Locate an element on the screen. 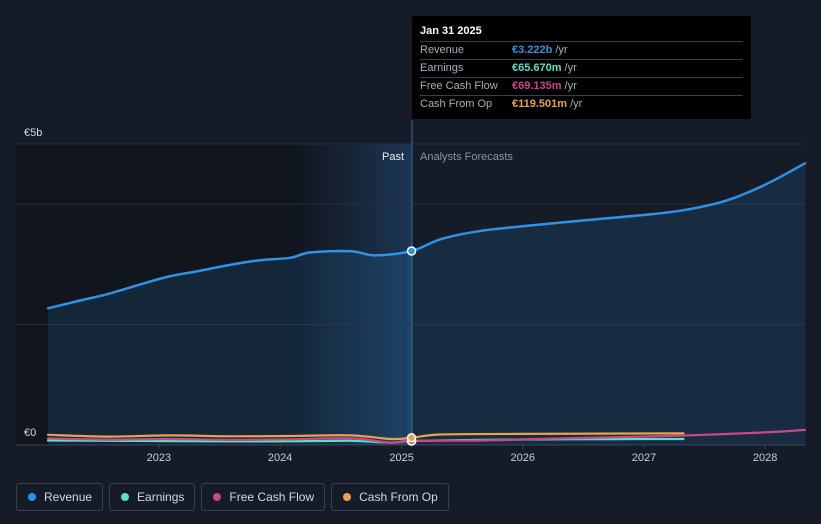  legend-label: Cash From Op is located at coordinates (398, 497).